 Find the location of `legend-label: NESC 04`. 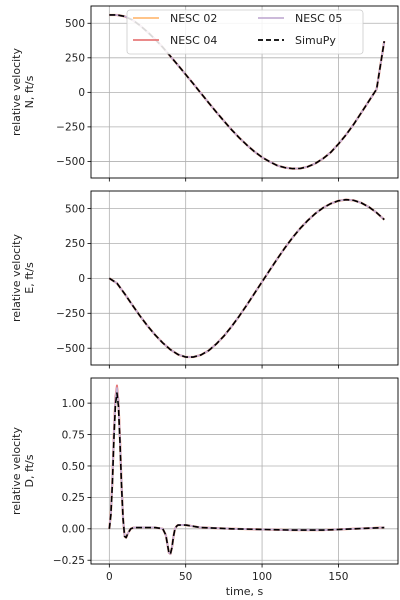

legend-label: NESC 04 is located at coordinates (193, 40).